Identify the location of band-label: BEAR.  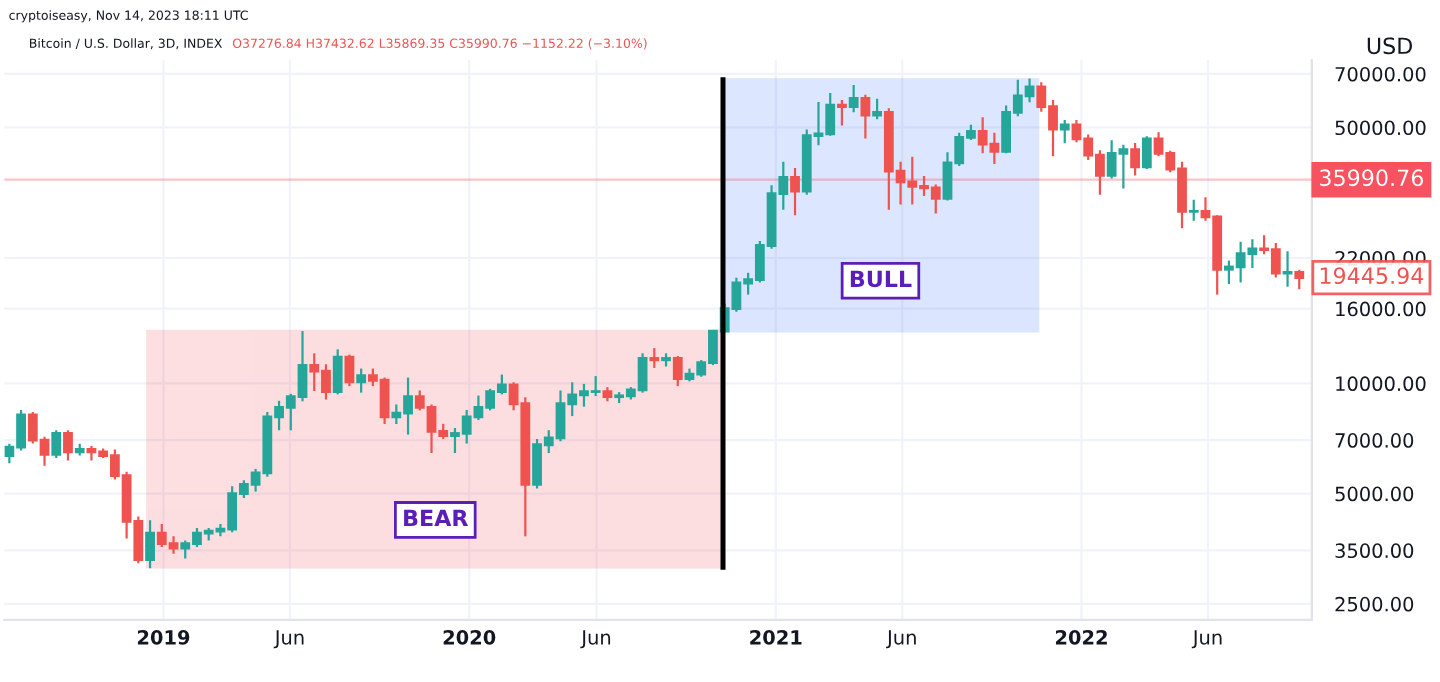
(436, 518).